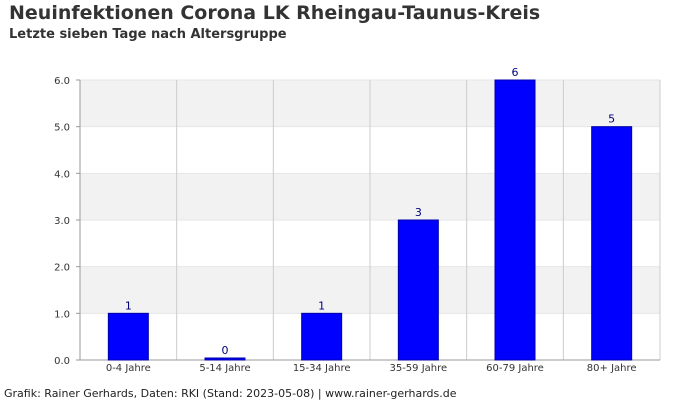 Image resolution: width=700 pixels, height=400 pixels. I want to click on x-tick-label: 35-59 Jahre, so click(418, 368).